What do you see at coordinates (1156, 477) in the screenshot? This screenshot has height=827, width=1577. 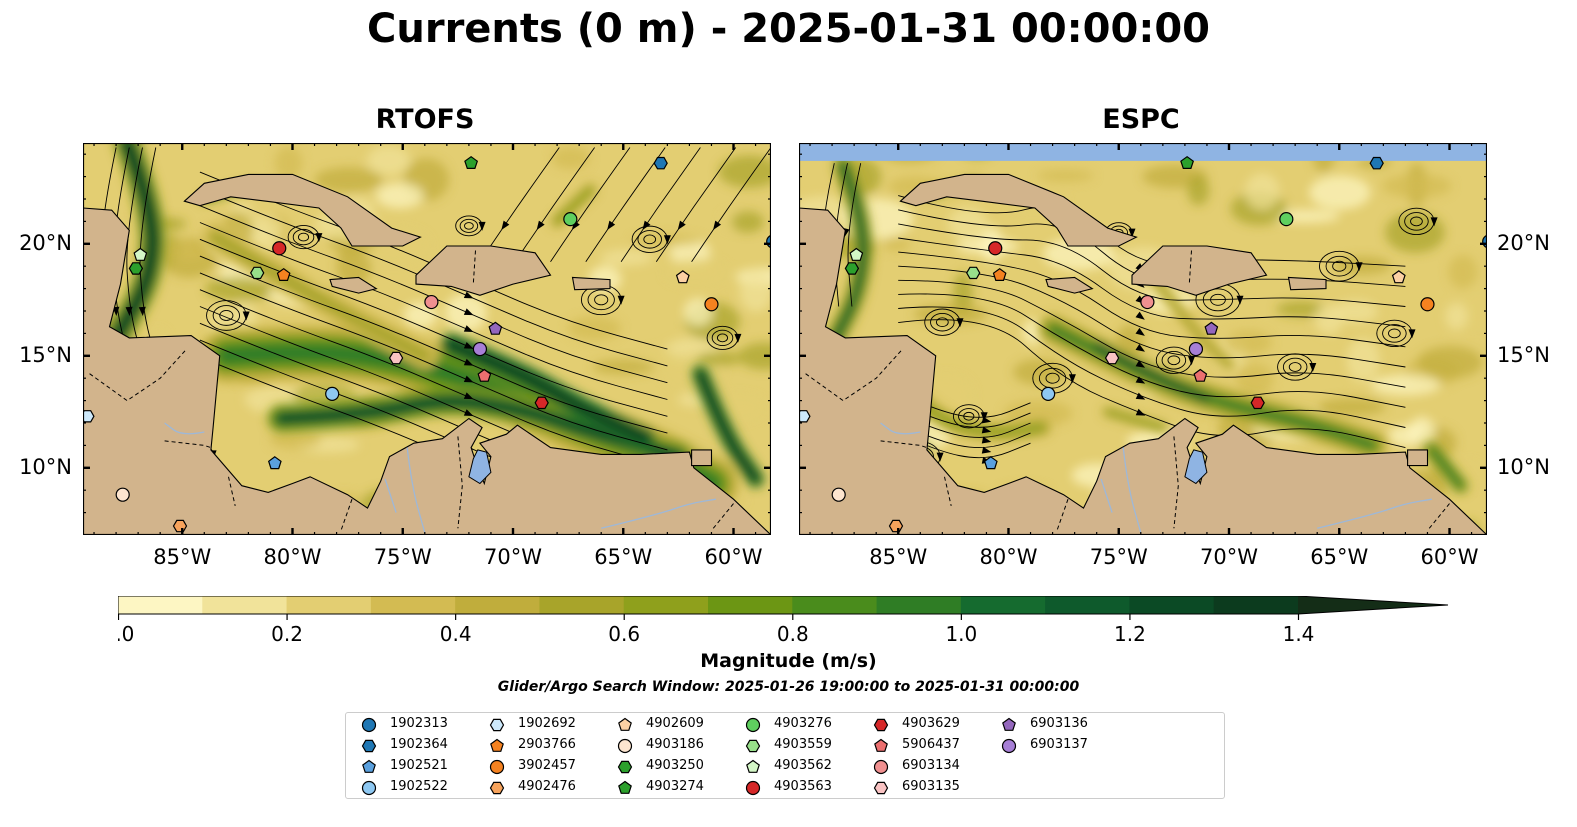 I see `rivers` at bounding box center [1156, 477].